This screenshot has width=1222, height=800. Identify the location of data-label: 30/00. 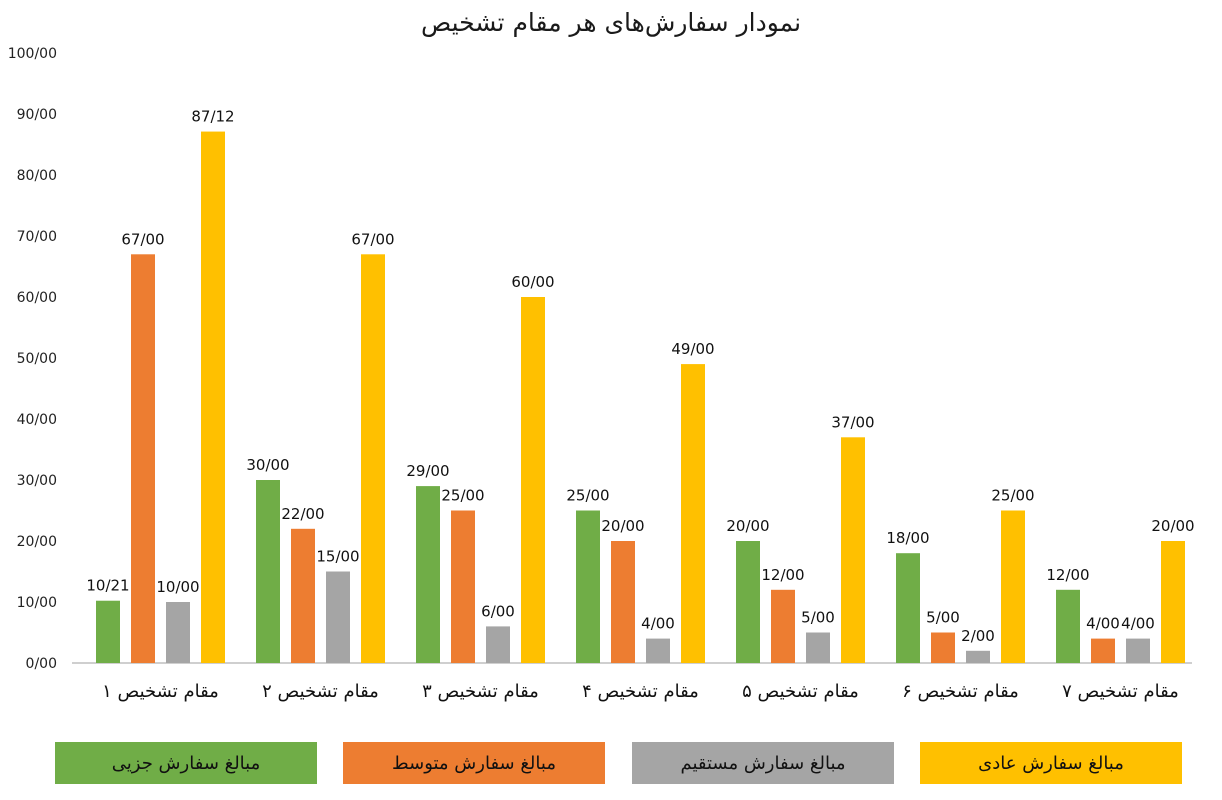
(267, 465).